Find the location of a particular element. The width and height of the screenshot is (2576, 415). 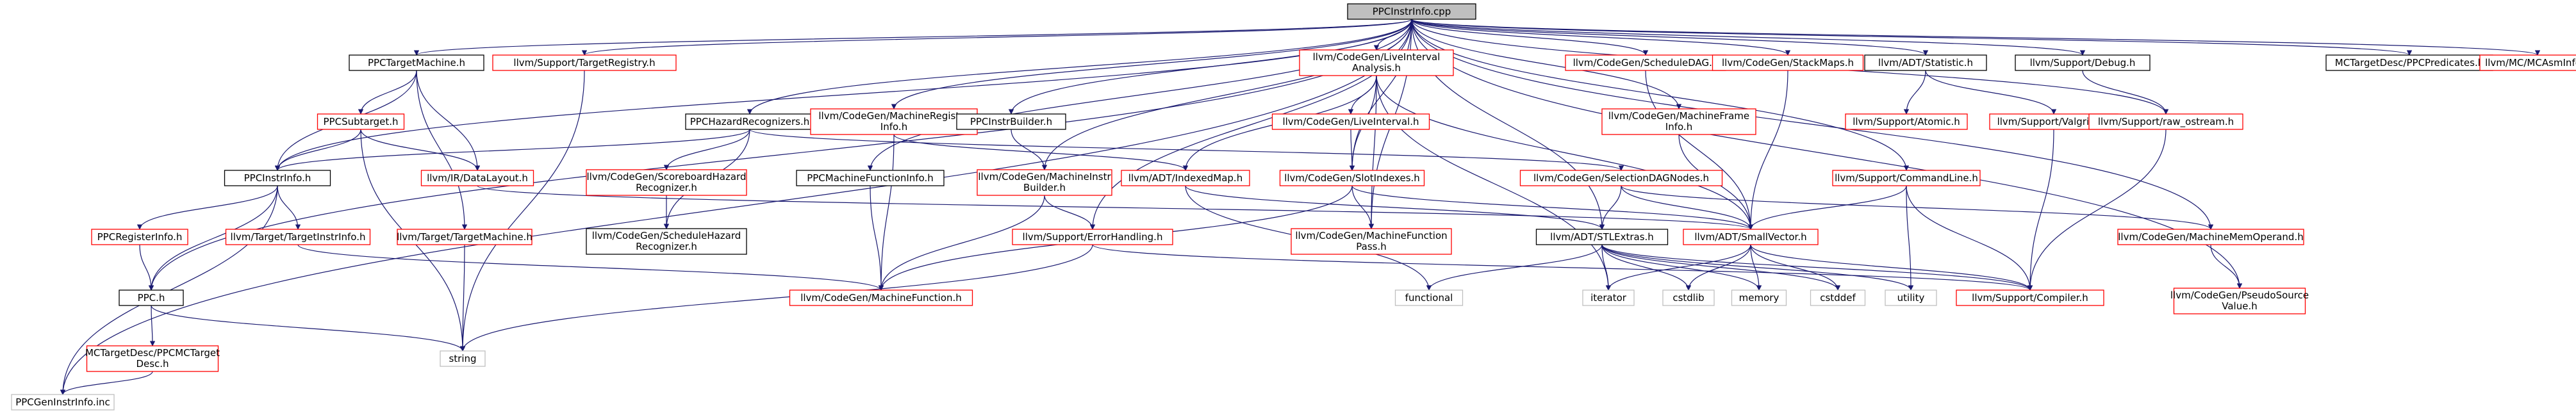

node-scheddag-box is located at coordinates (1645, 62).